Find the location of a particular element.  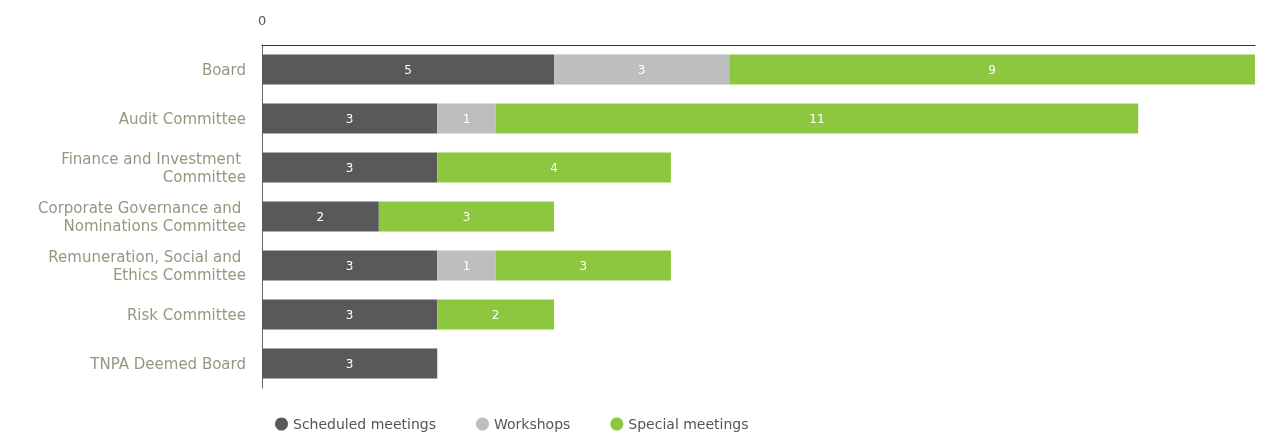

text: 0 is located at coordinates (262, 20).